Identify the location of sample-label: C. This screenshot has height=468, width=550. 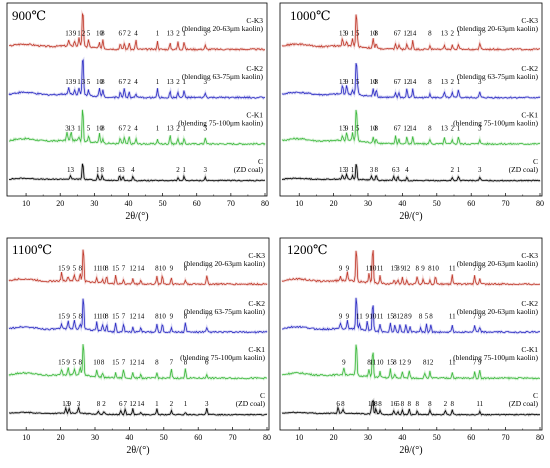
(535, 395).